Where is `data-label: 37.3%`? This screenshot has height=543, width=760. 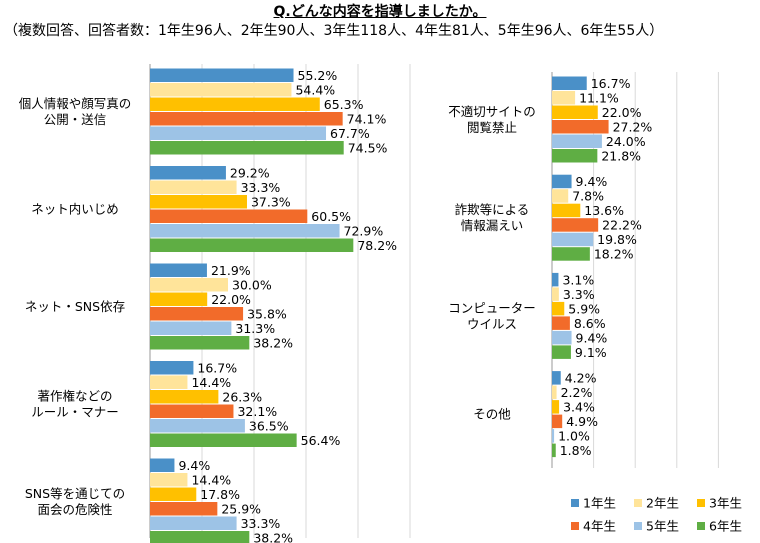 data-label: 37.3% is located at coordinates (271, 202).